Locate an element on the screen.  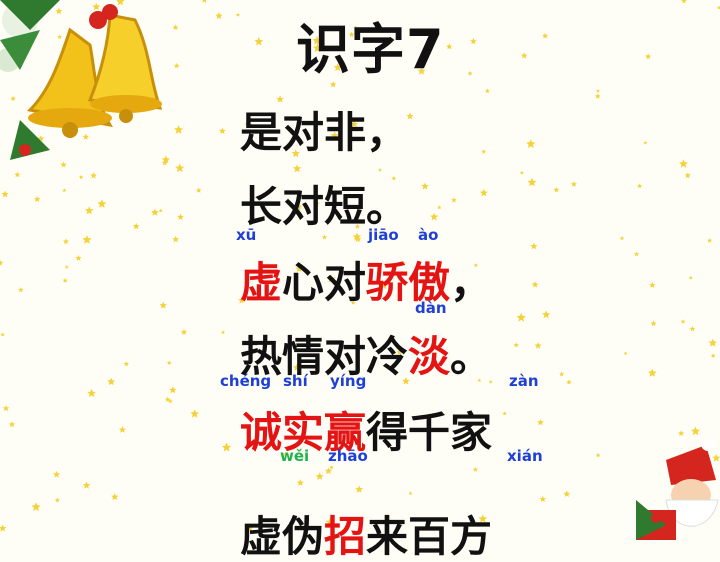
pinyin-label: dàn is located at coordinates (431, 308).